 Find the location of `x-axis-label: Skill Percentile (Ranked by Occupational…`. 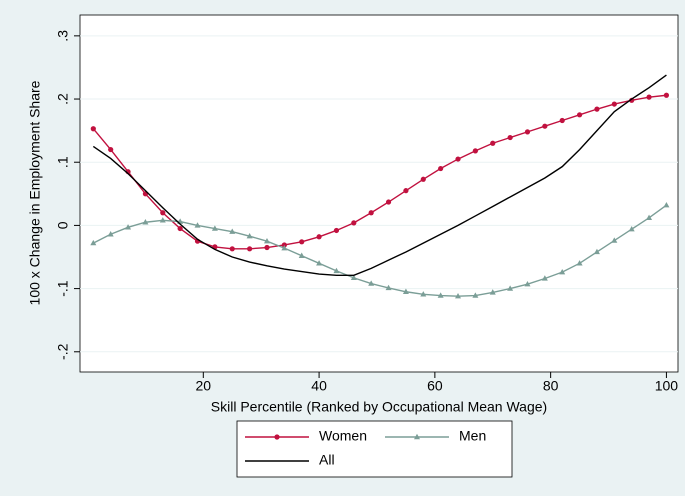

x-axis-label: Skill Percentile (Ranked by Occupational… is located at coordinates (379, 407).